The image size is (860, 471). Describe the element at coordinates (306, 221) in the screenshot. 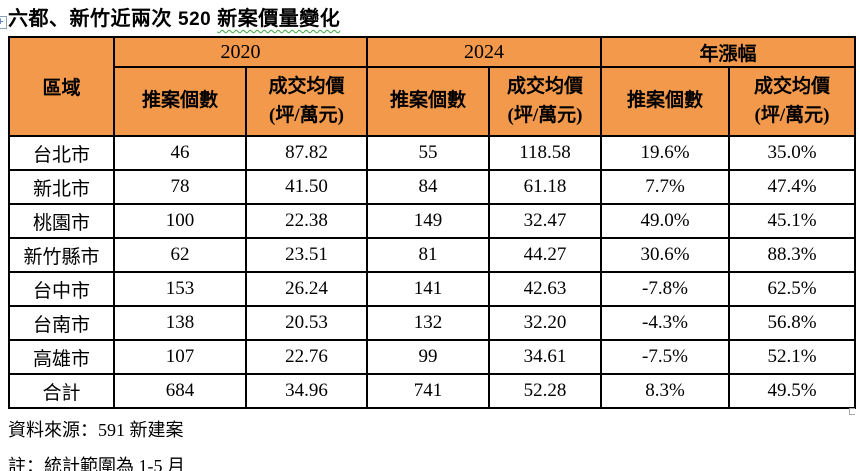

I see `data-cell: 22.38` at that location.